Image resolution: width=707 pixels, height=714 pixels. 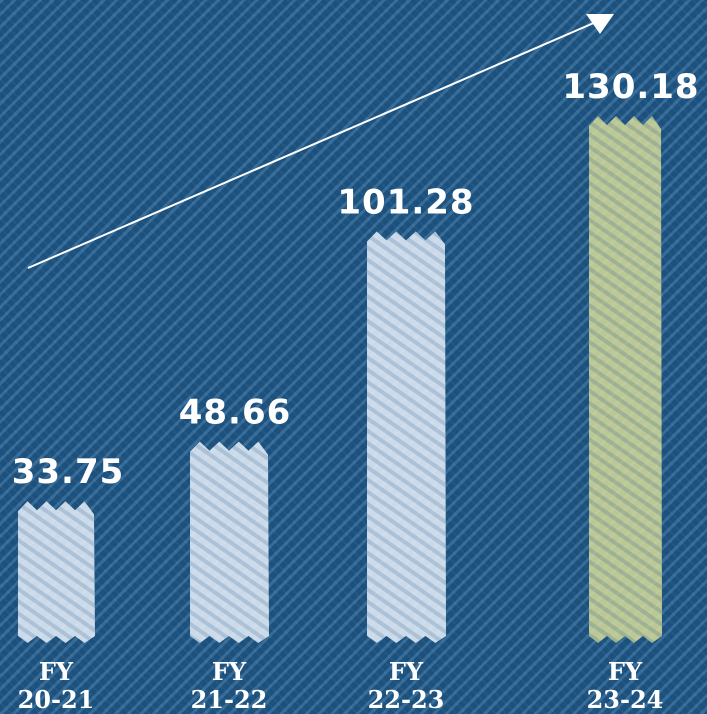 What do you see at coordinates (406, 699) in the screenshot?
I see `category-label-line: 22-23` at bounding box center [406, 699].